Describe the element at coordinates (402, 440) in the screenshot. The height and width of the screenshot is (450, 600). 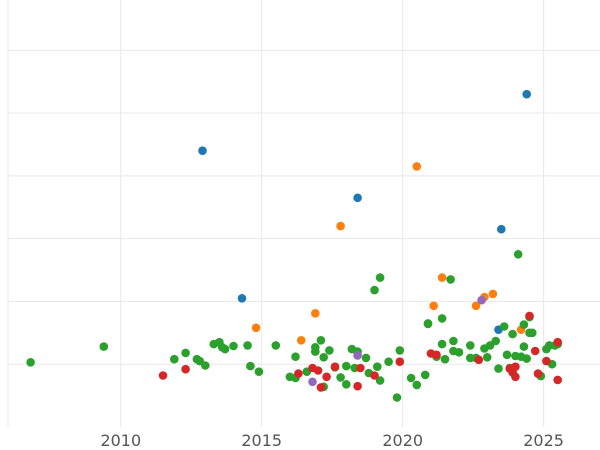
I see `x-tick-label: 2020` at that location.